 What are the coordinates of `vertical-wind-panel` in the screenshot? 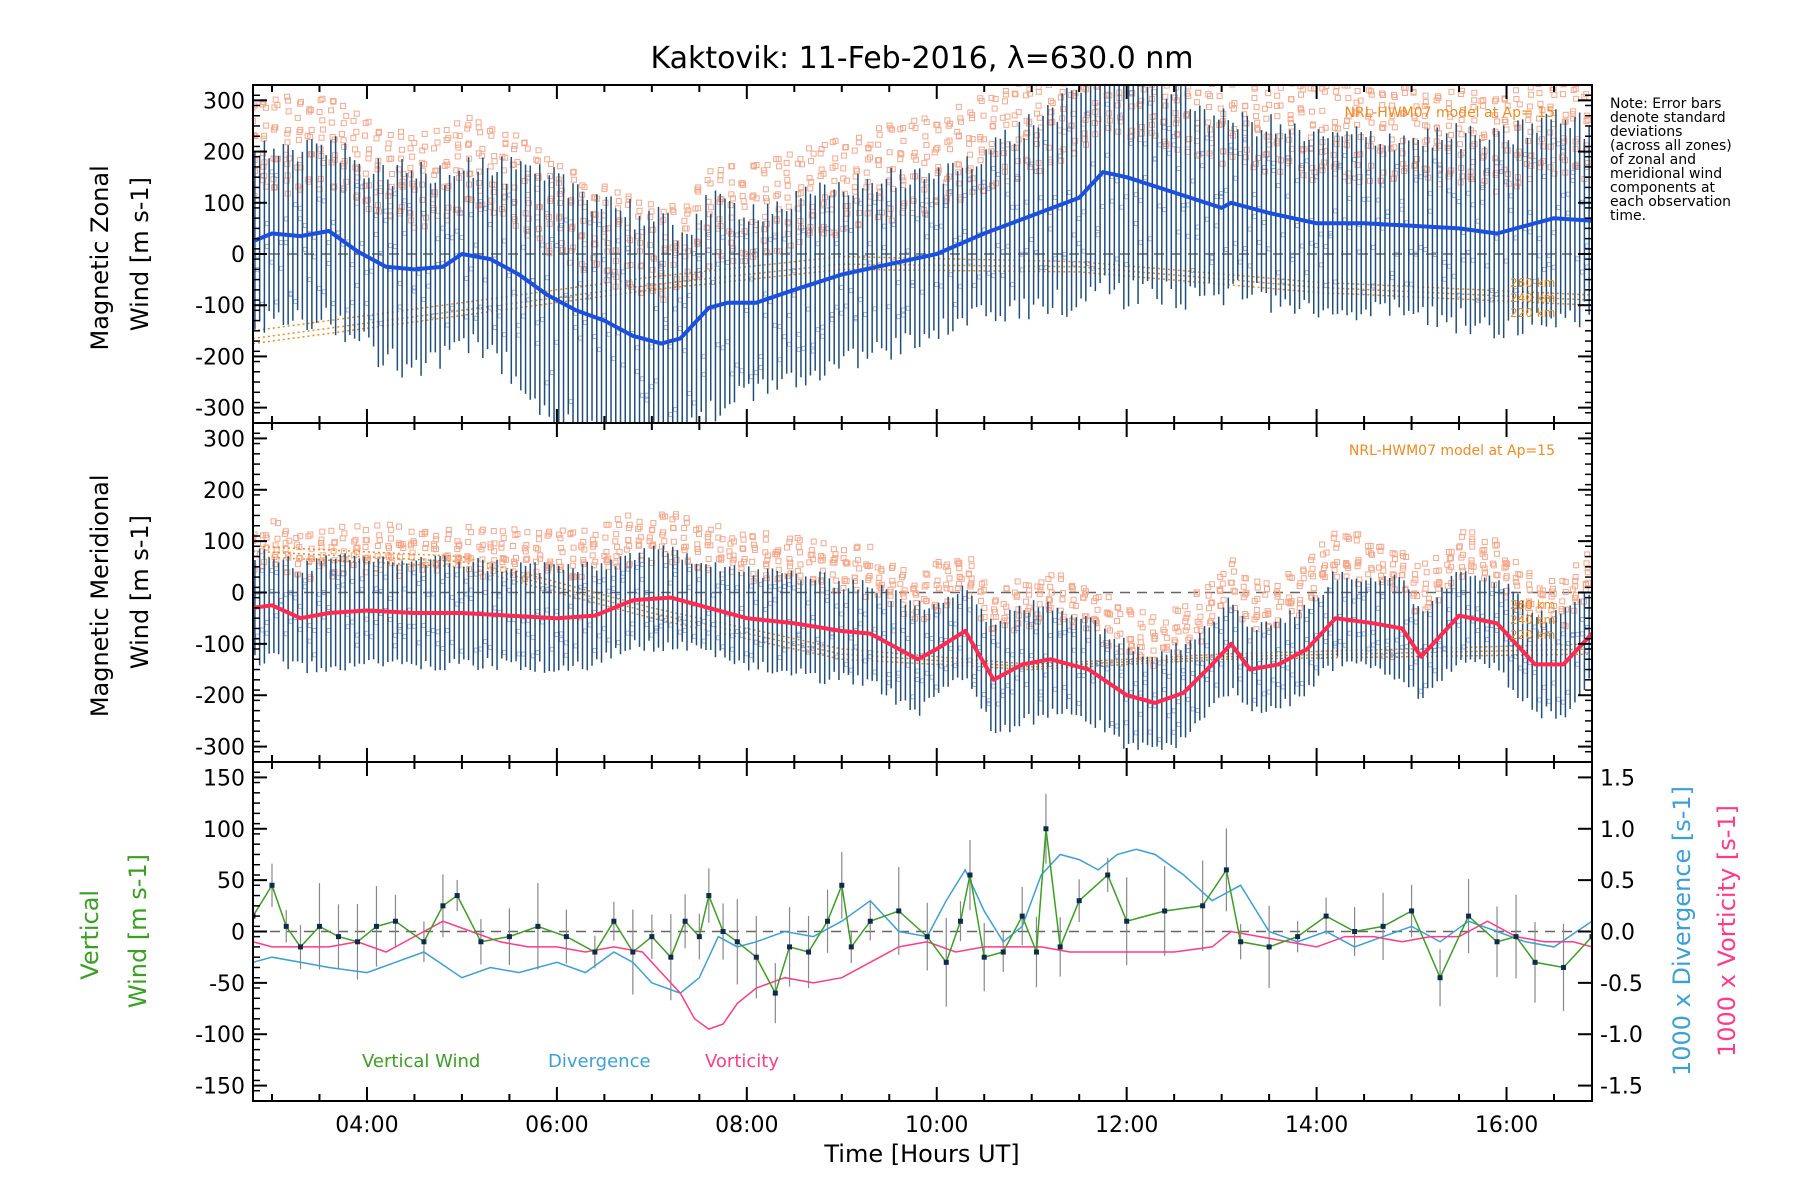 It's located at (922, 911).